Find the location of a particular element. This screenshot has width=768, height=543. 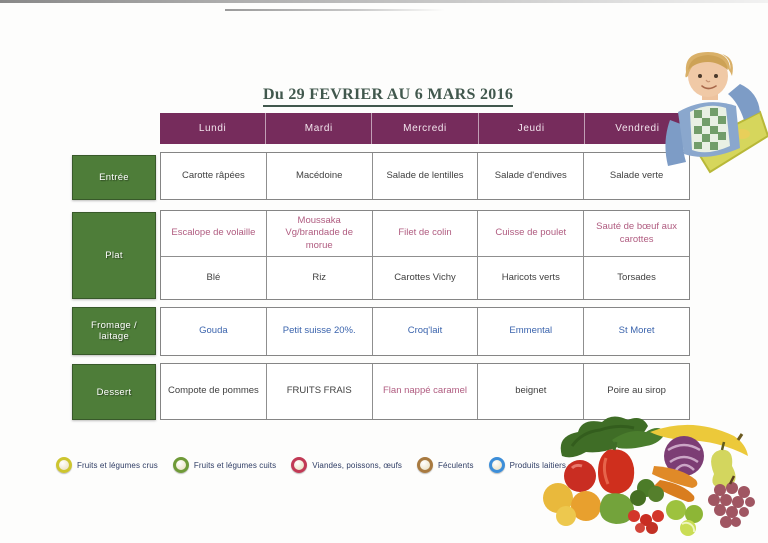

cell-plat-main-jeudi: Cuisse de poulet is located at coordinates (530, 234).